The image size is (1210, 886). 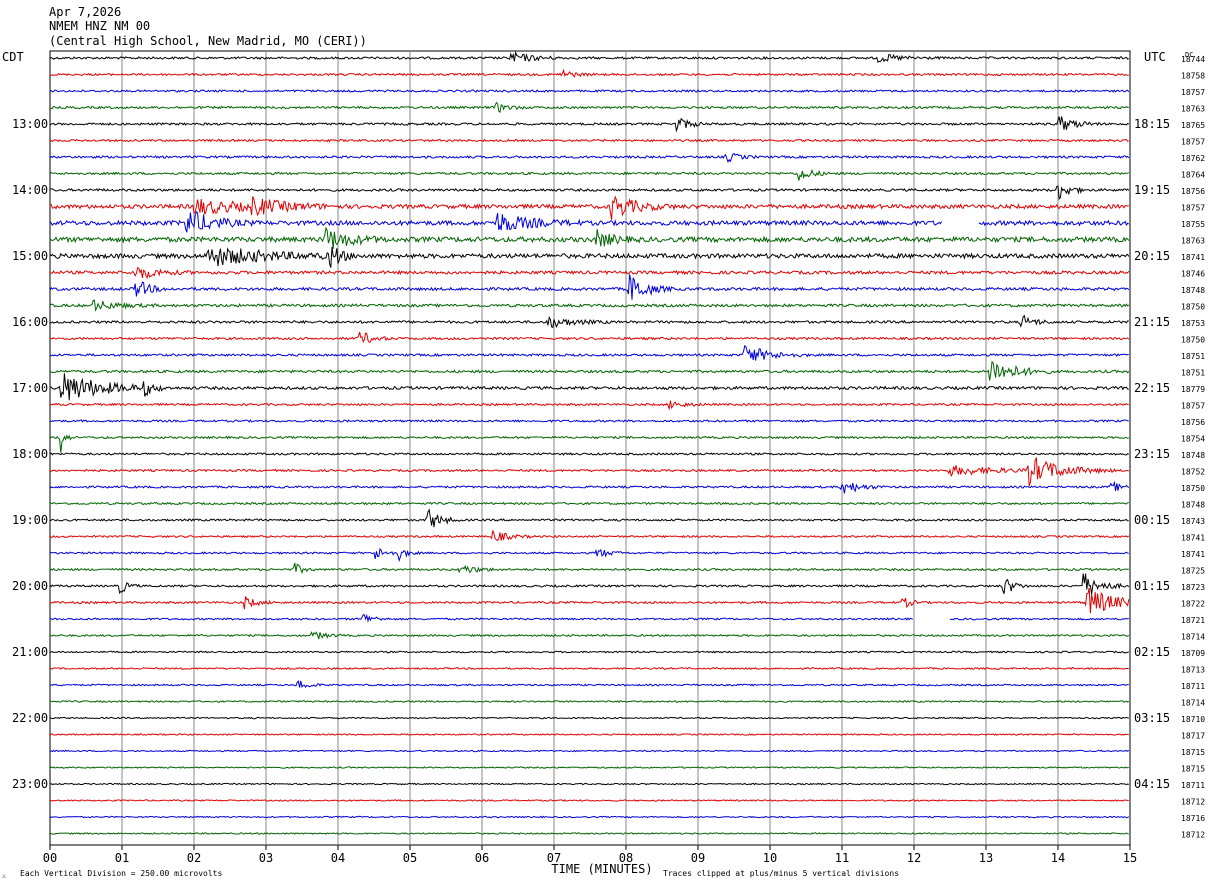 I want to click on dc-offset-label: 18709, so click(x=1193, y=653).